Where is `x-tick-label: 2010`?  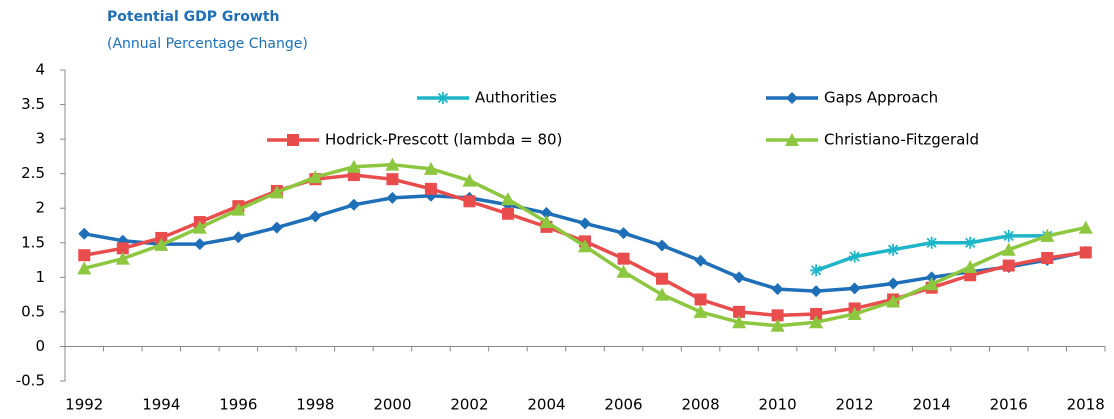 x-tick-label: 2010 is located at coordinates (777, 405).